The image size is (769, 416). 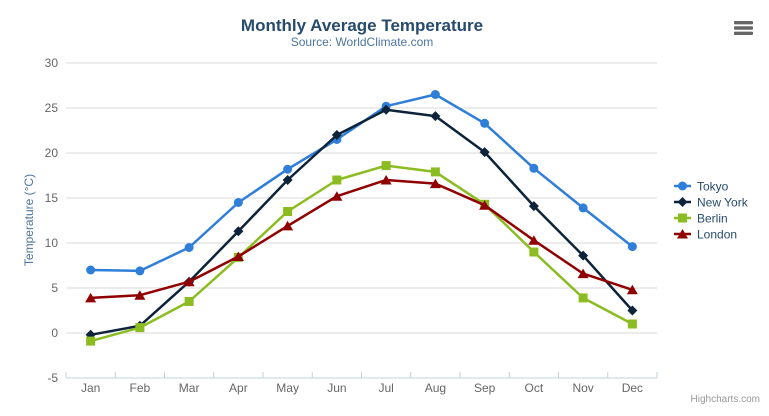 I want to click on data-point-tokyo-jan, so click(x=91, y=270).